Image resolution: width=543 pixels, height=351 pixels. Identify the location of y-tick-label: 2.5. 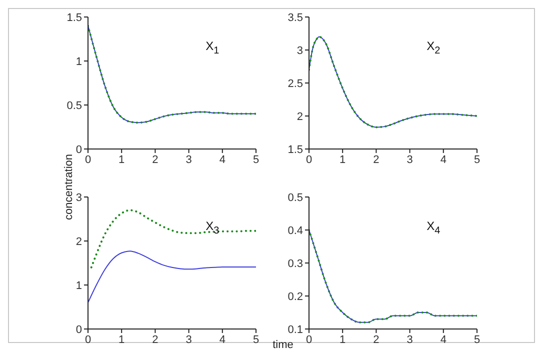
(295, 84).